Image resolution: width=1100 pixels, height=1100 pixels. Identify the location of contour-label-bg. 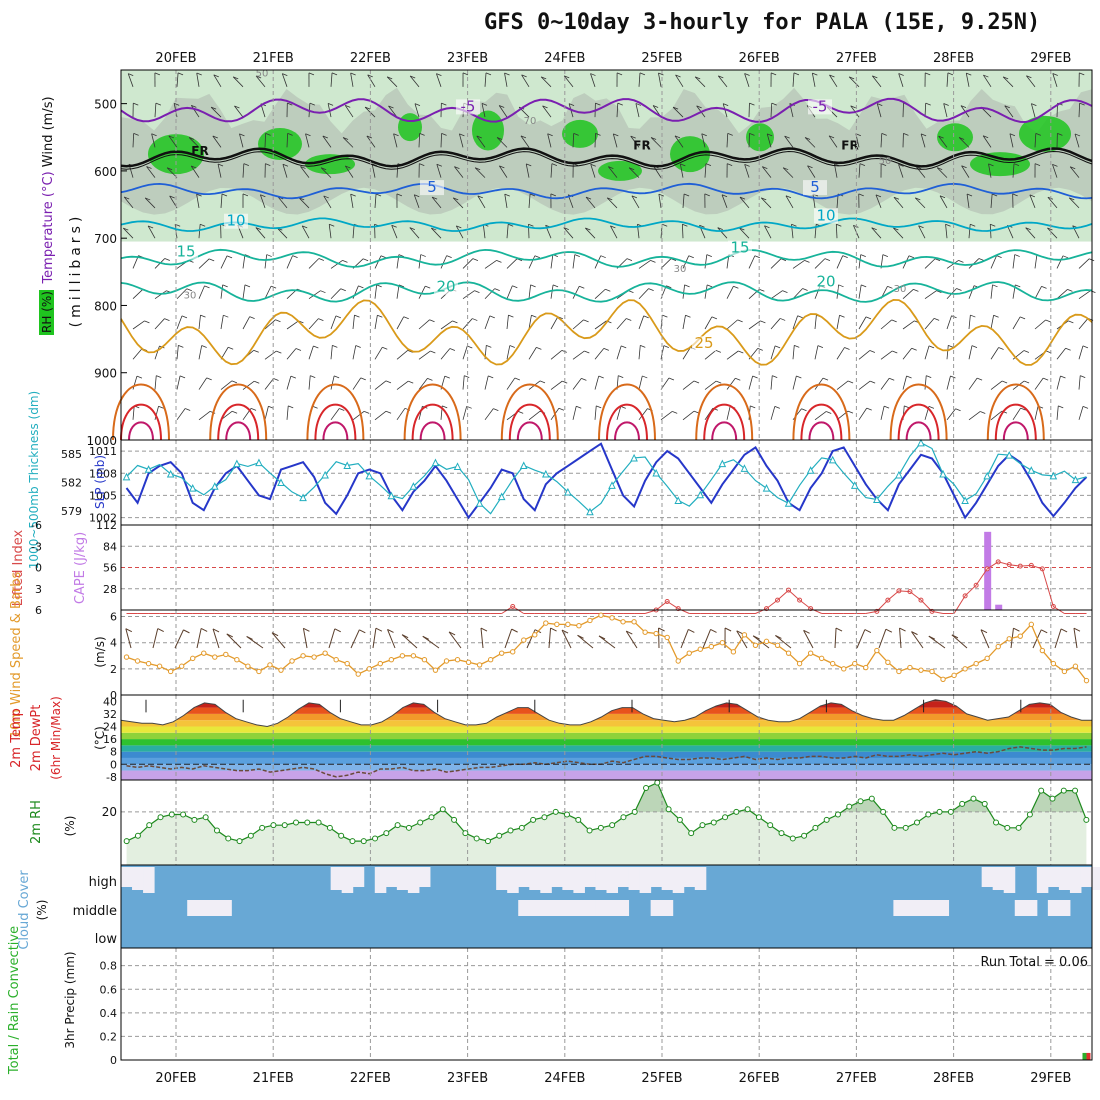
(740, 248).